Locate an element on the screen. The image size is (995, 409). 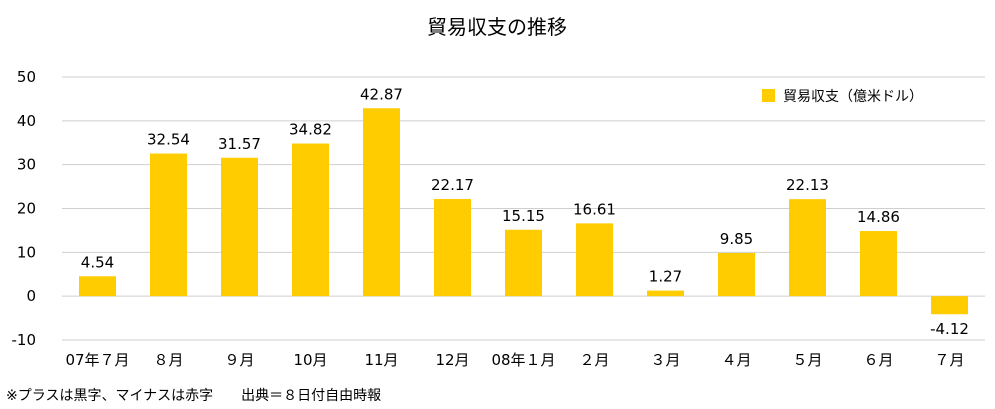
y-tick-label: 50 is located at coordinates (26, 77).